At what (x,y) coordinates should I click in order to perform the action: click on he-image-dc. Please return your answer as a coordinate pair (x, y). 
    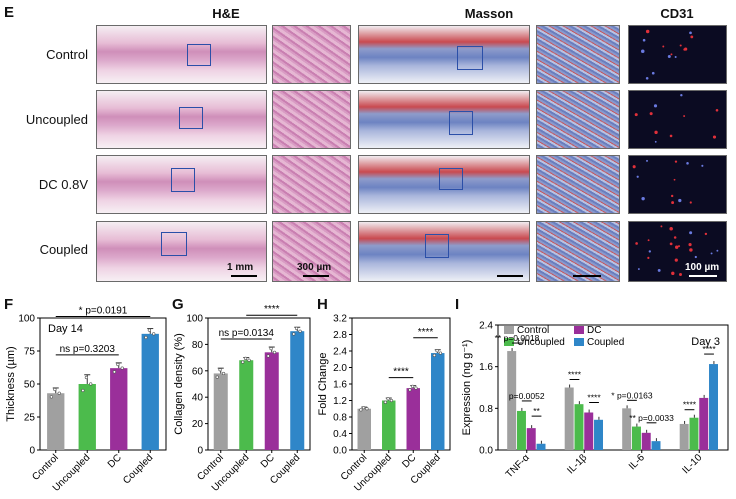
    Looking at the image, I should click on (181, 184).